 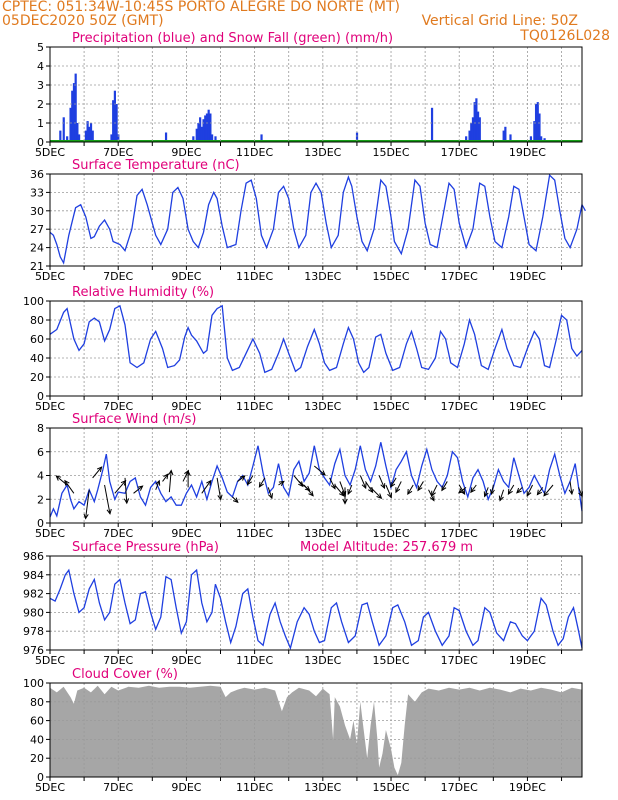 What do you see at coordinates (33, 612) in the screenshot?
I see `y-tick-label: 980` at bounding box center [33, 612].